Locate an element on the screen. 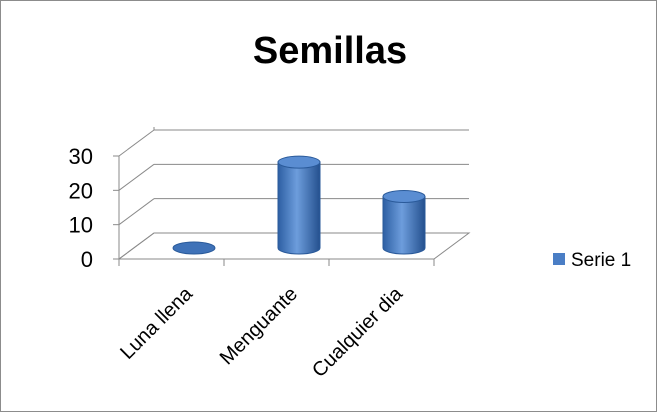 Image resolution: width=659 pixels, height=418 pixels. legend: Serie 1 is located at coordinates (592, 260).